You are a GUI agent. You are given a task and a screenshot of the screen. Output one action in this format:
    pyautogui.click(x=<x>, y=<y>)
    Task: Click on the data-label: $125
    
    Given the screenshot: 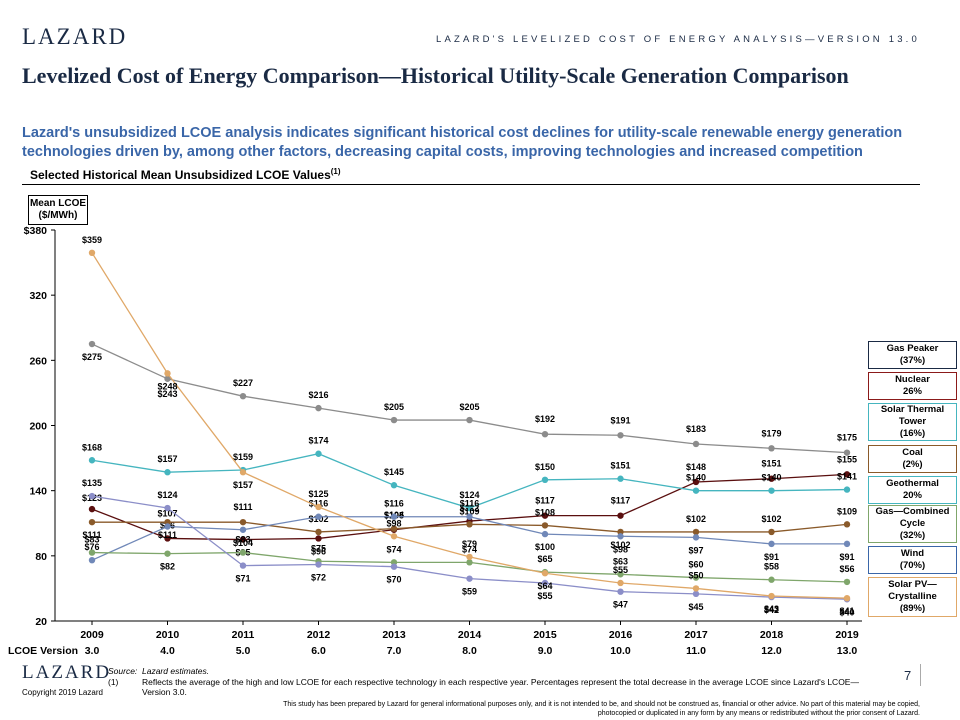 What is the action you would take?
    pyautogui.click(x=318, y=494)
    